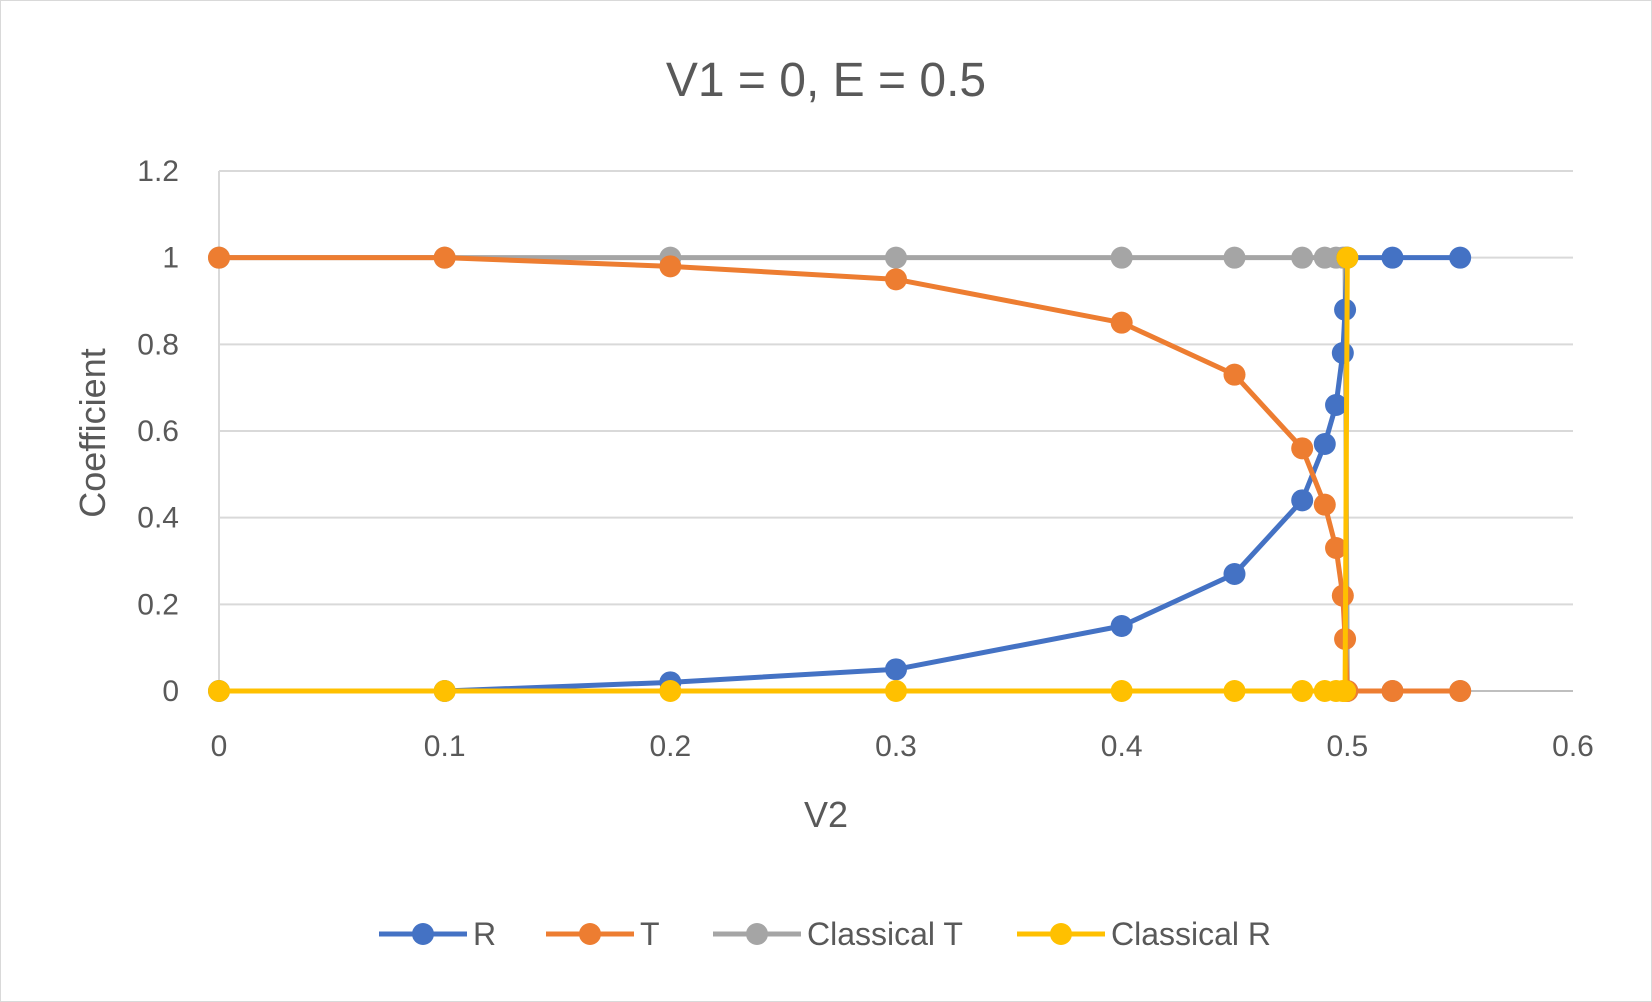  What do you see at coordinates (650, 934) in the screenshot?
I see `legend-label: T` at bounding box center [650, 934].